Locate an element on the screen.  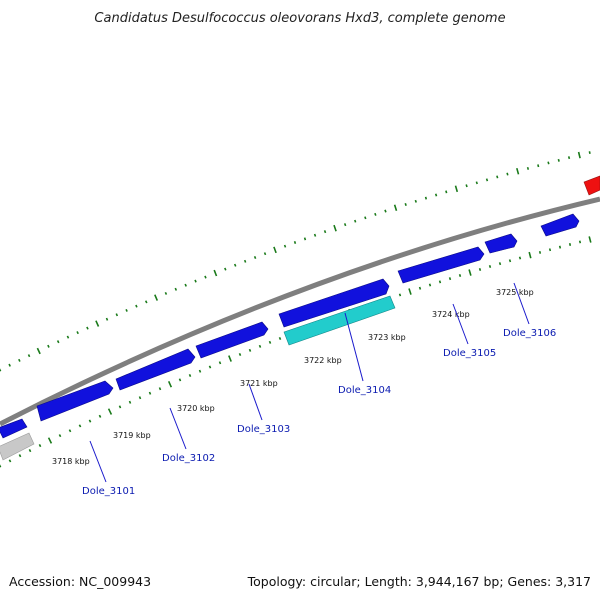
gene-label: Dole_3104 is located at coordinates (364, 390).